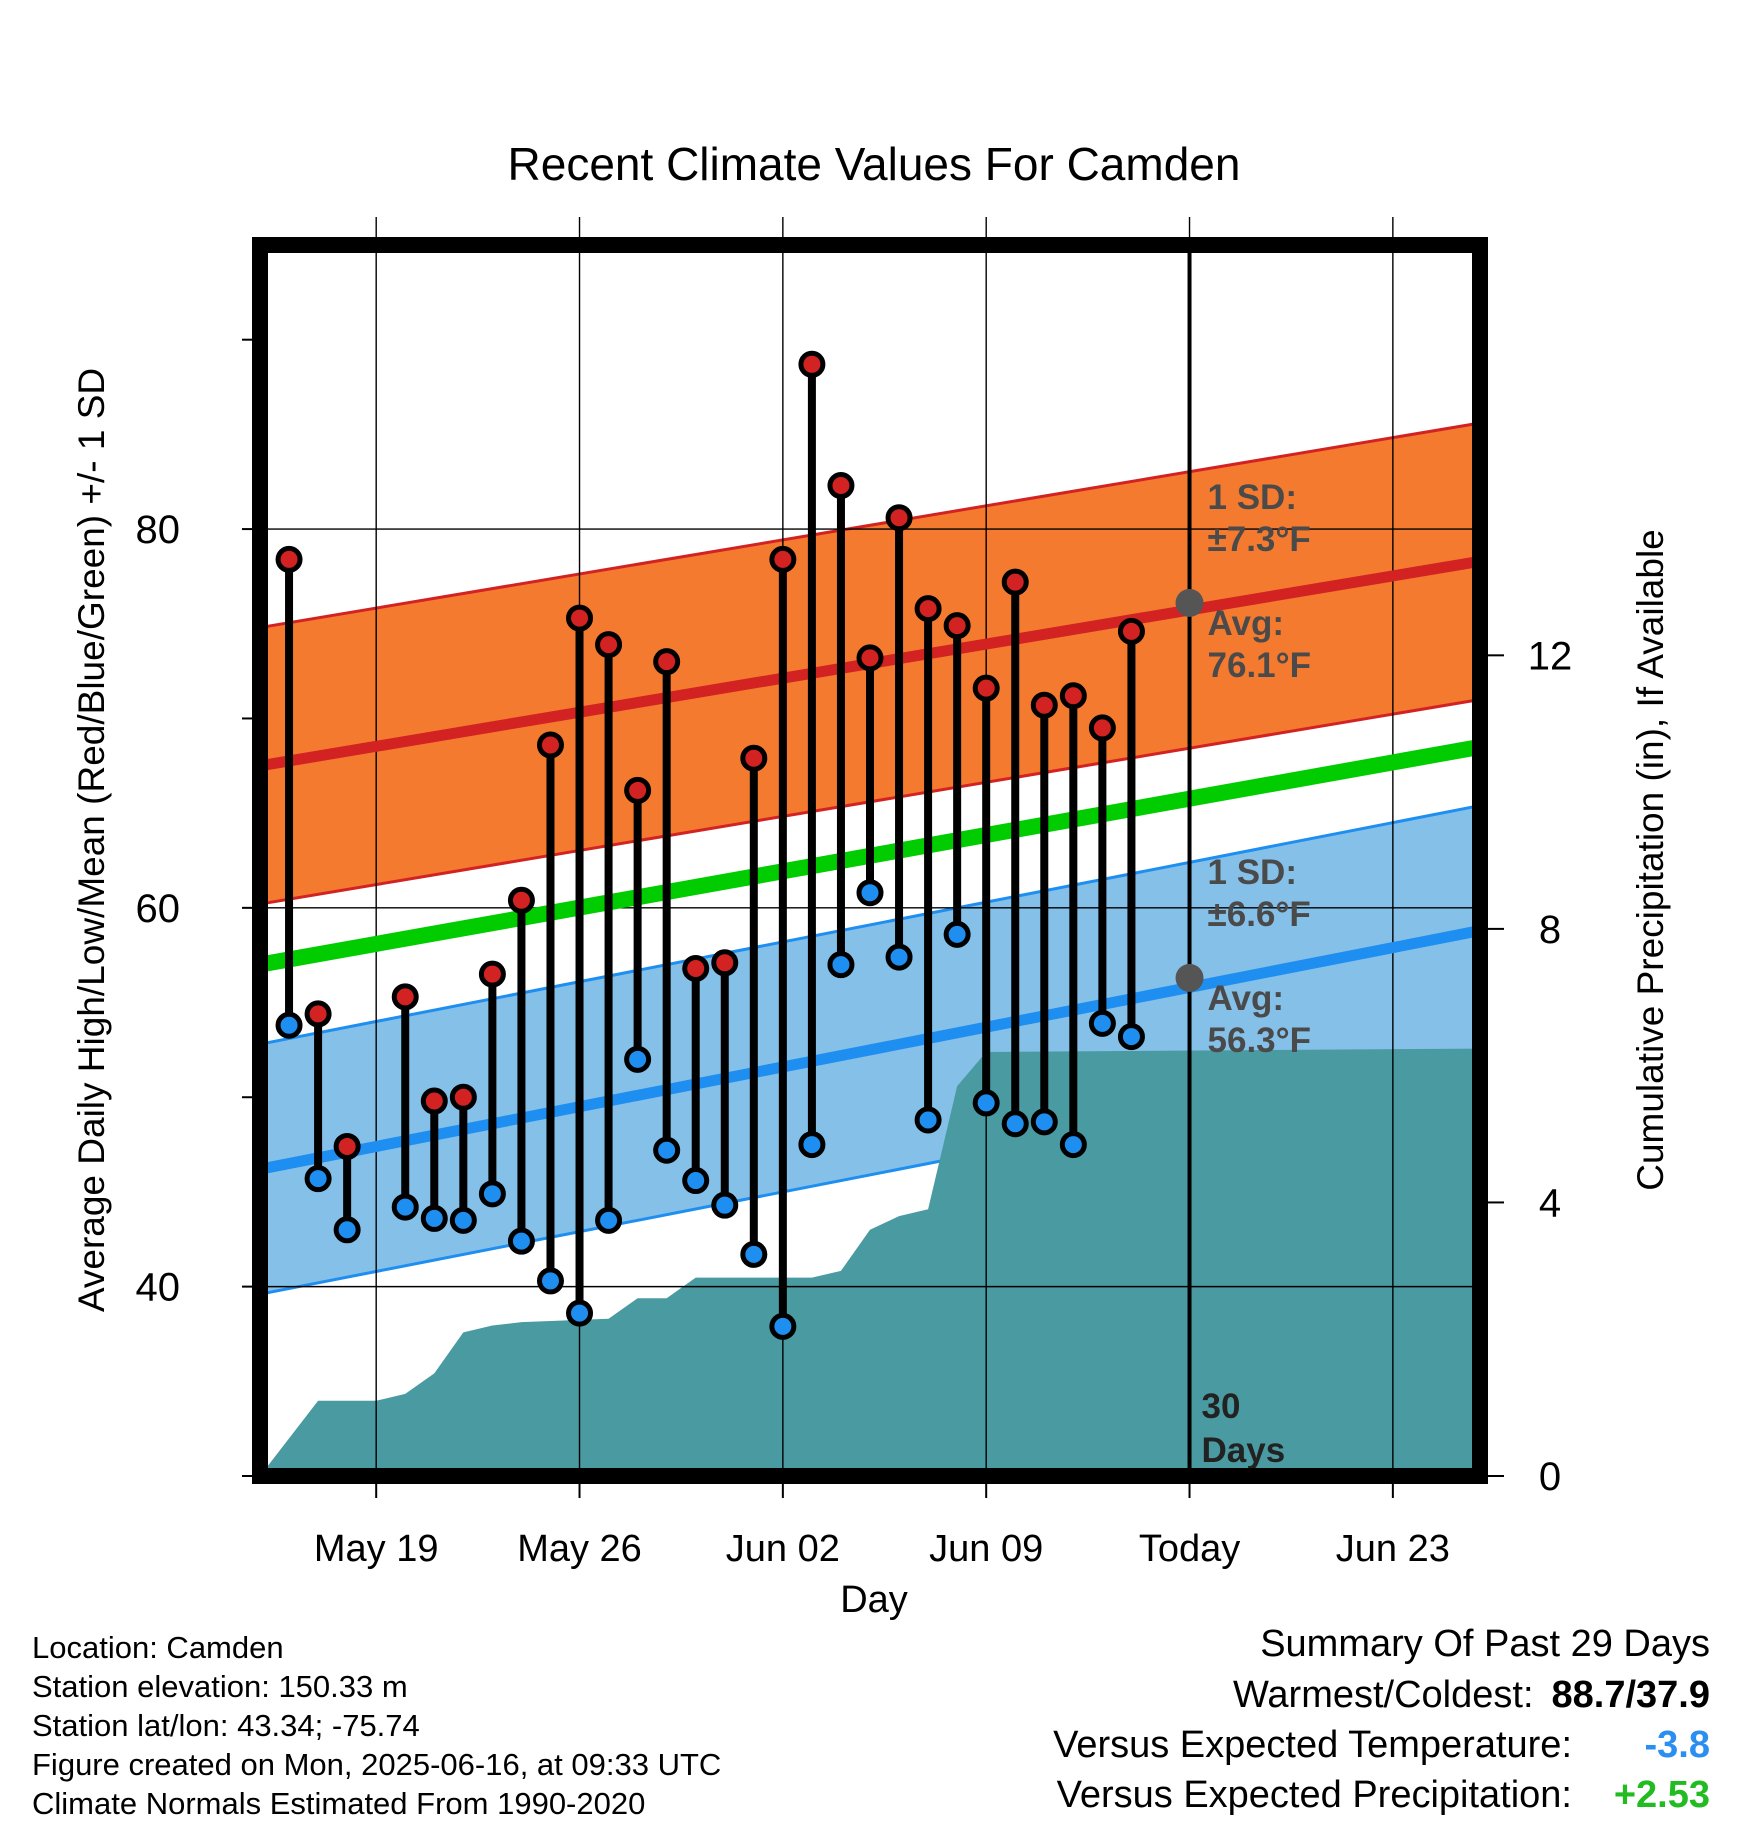 This screenshot has width=1748, height=1828. Describe the element at coordinates (376, 1549) in the screenshot. I see `x-tick-label-0: May 19` at that location.